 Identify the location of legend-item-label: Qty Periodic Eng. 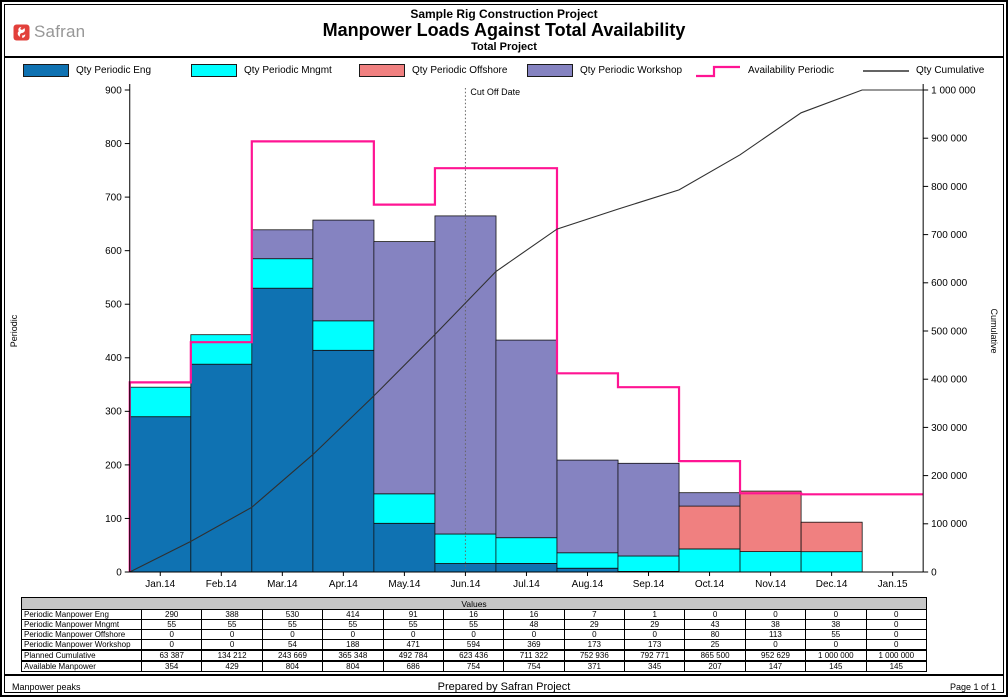
(114, 70).